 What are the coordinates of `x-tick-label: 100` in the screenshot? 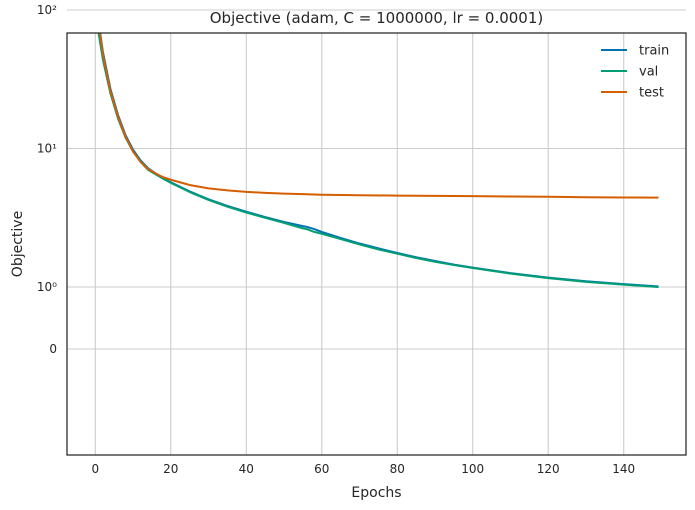 It's located at (472, 469).